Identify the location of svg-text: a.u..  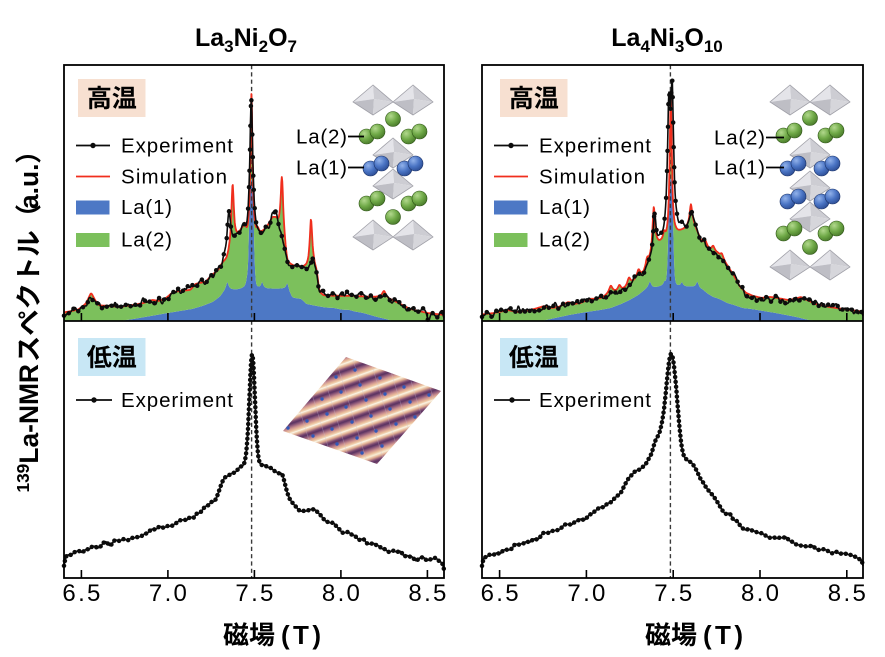
(29, 186).